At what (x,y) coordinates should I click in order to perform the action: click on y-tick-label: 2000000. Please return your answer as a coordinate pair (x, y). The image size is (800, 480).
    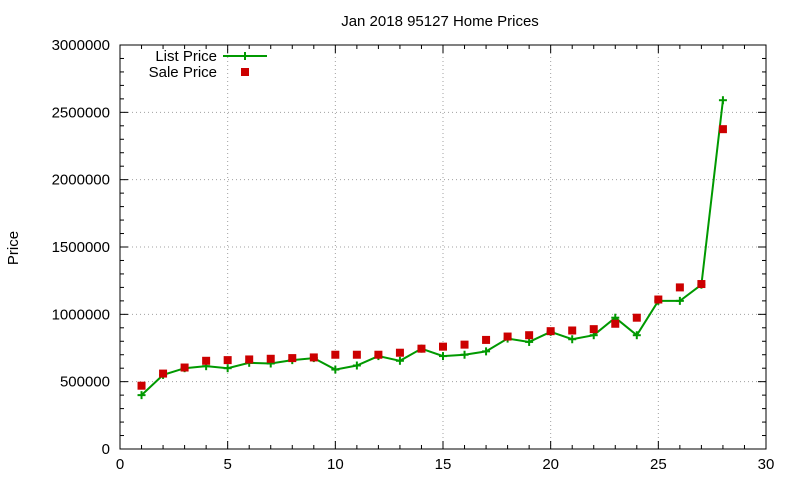
    Looking at the image, I should click on (81, 180).